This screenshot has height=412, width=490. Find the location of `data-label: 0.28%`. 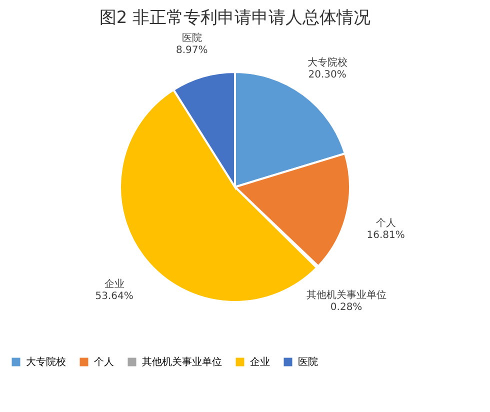

data-label: 0.28% is located at coordinates (346, 307).